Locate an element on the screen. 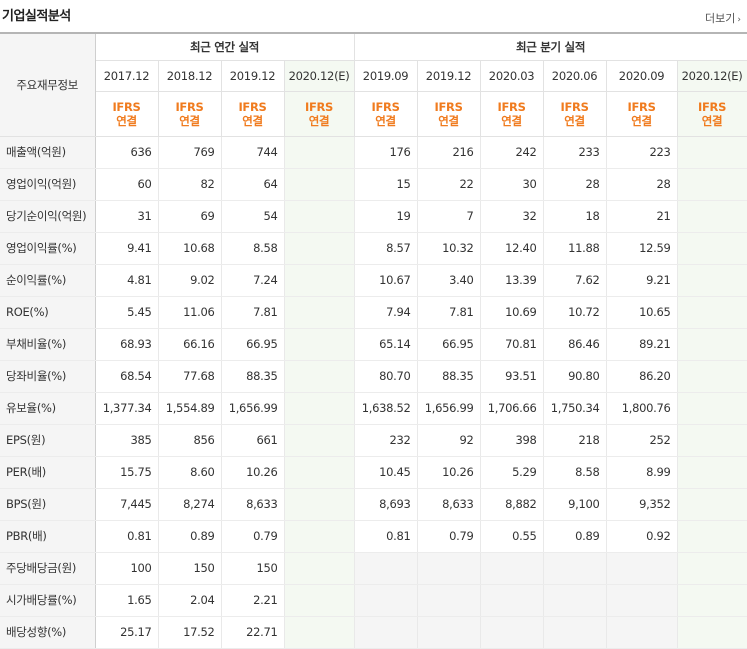  table-cell: 10.32 is located at coordinates (449, 248).